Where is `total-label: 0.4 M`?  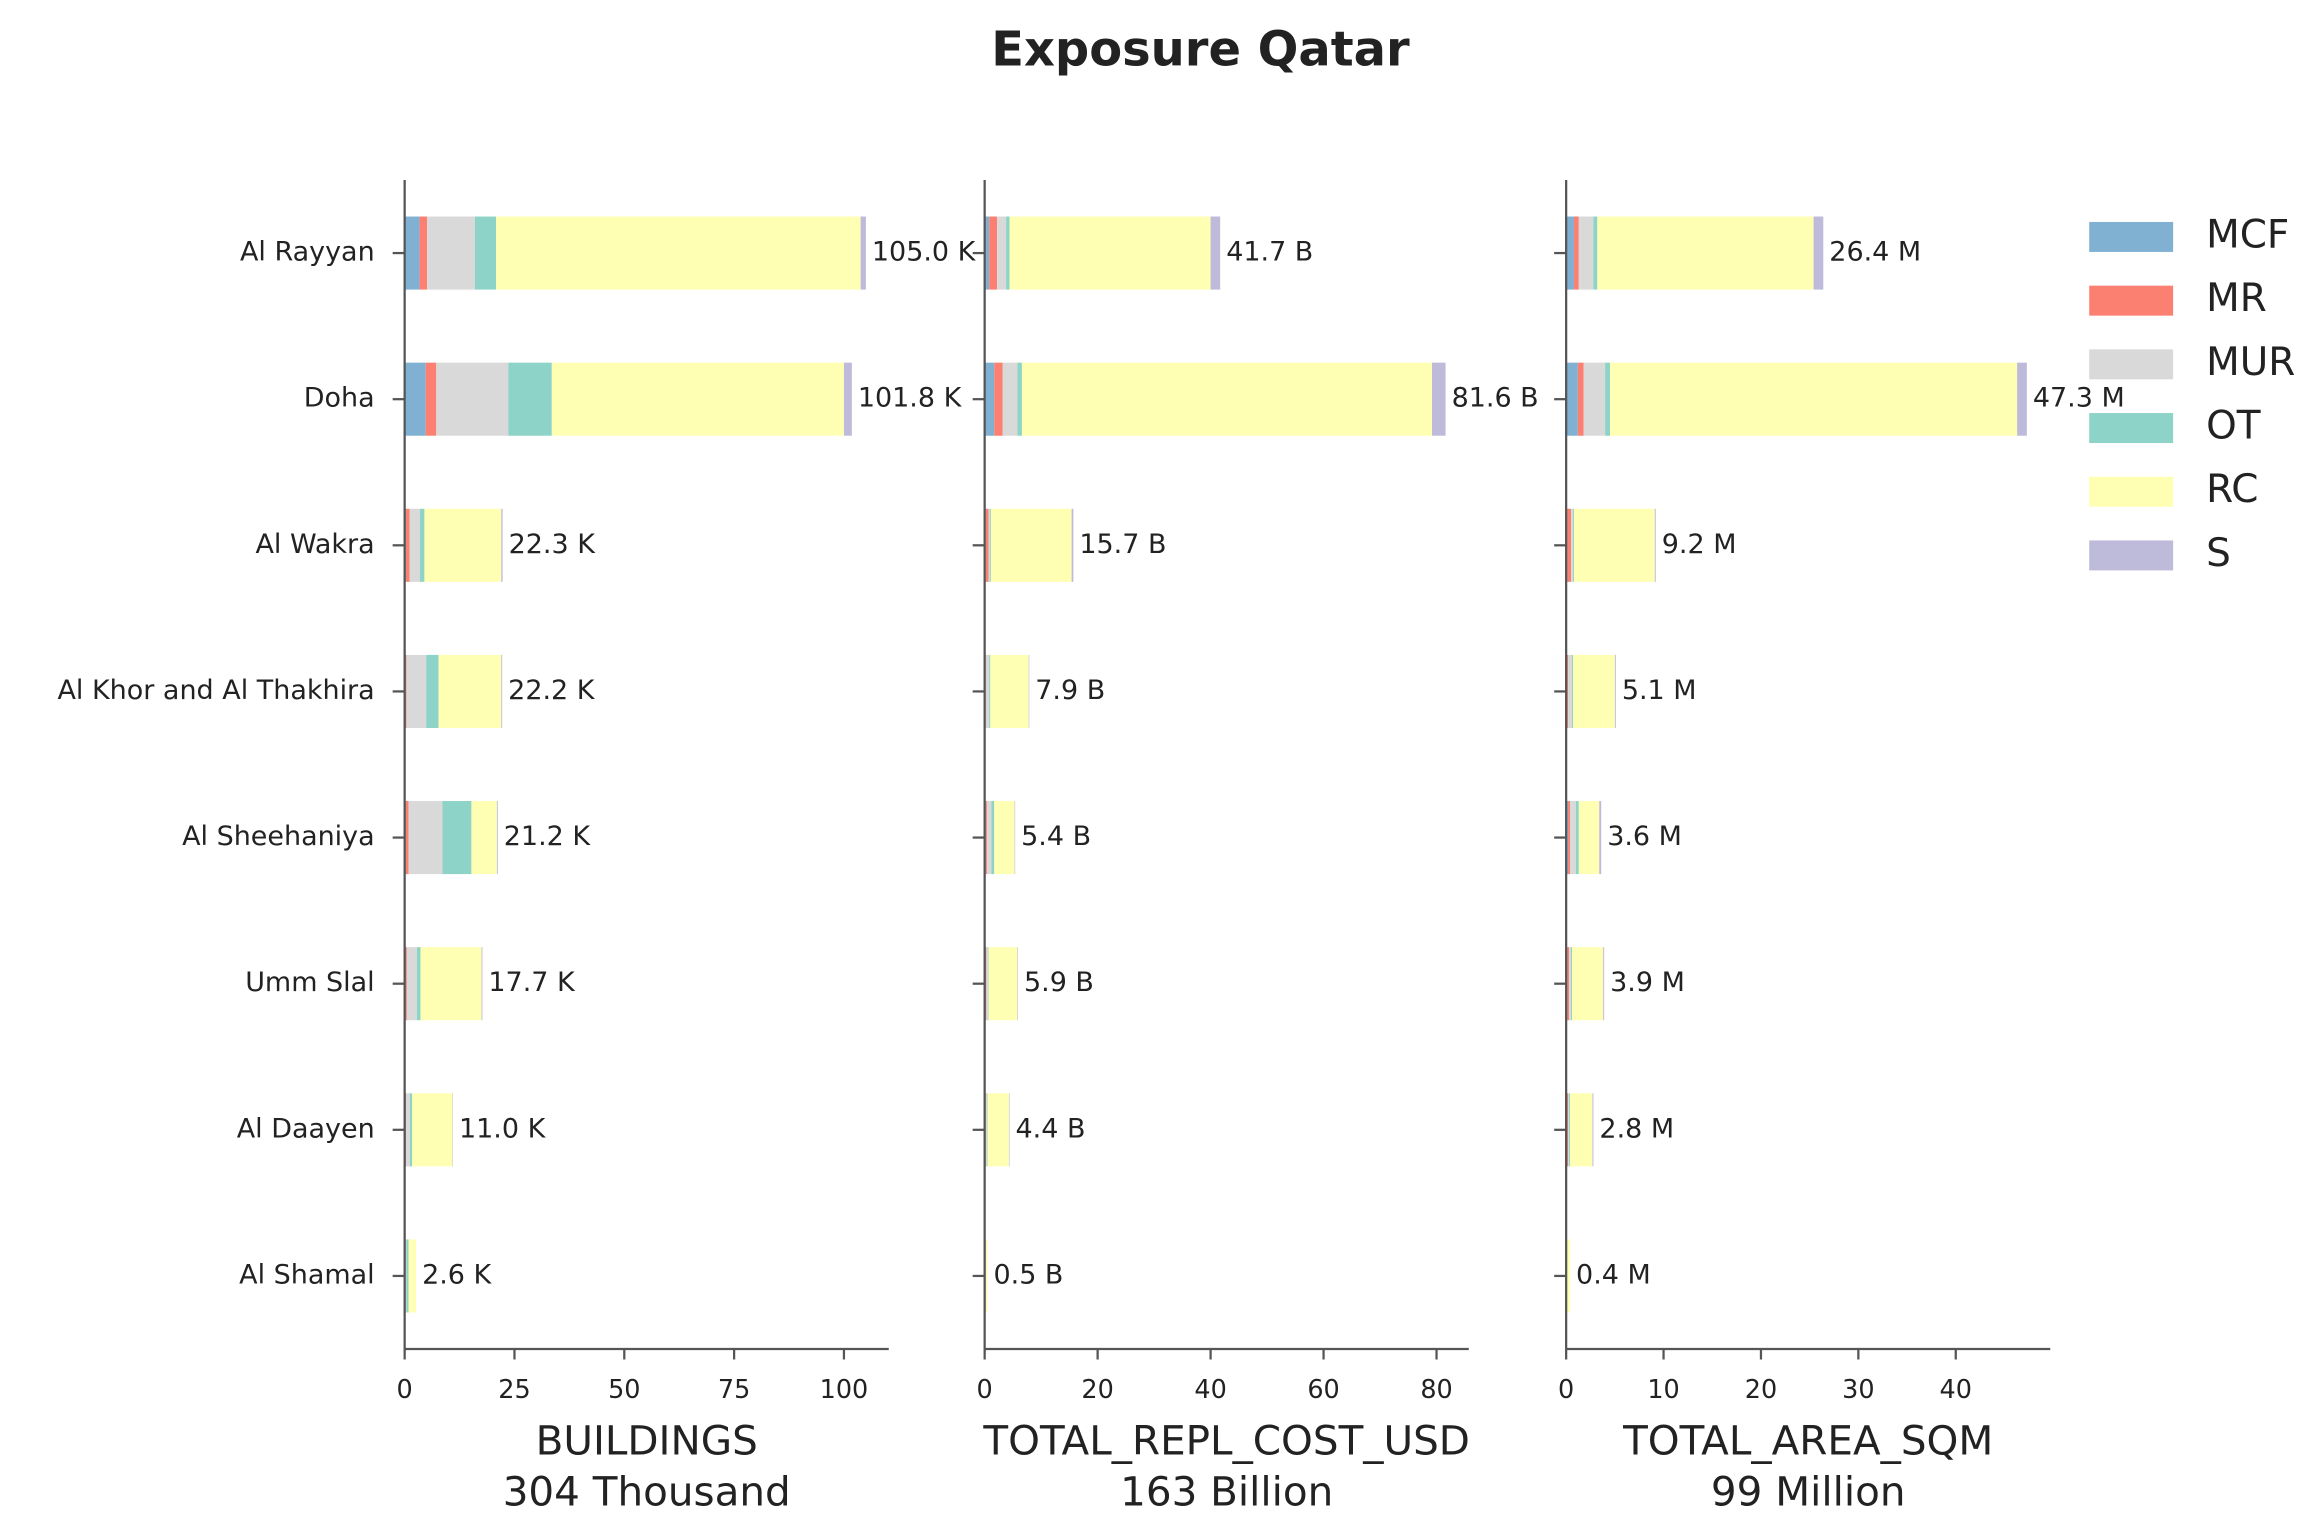
total-label: 0.4 M is located at coordinates (1613, 1274).